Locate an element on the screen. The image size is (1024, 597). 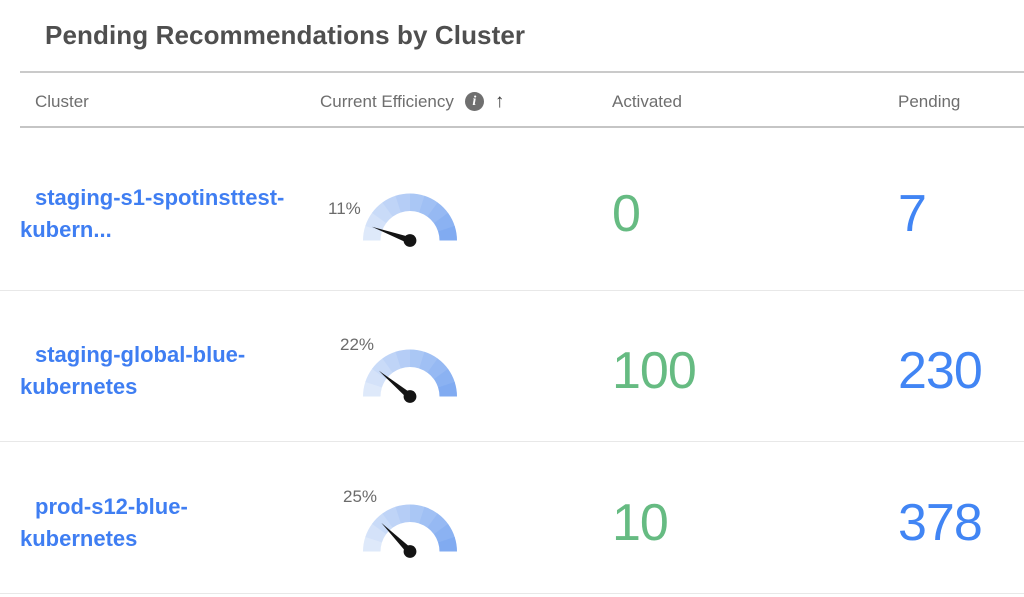
efficiency-percent-label: 11% is located at coordinates (344, 208).